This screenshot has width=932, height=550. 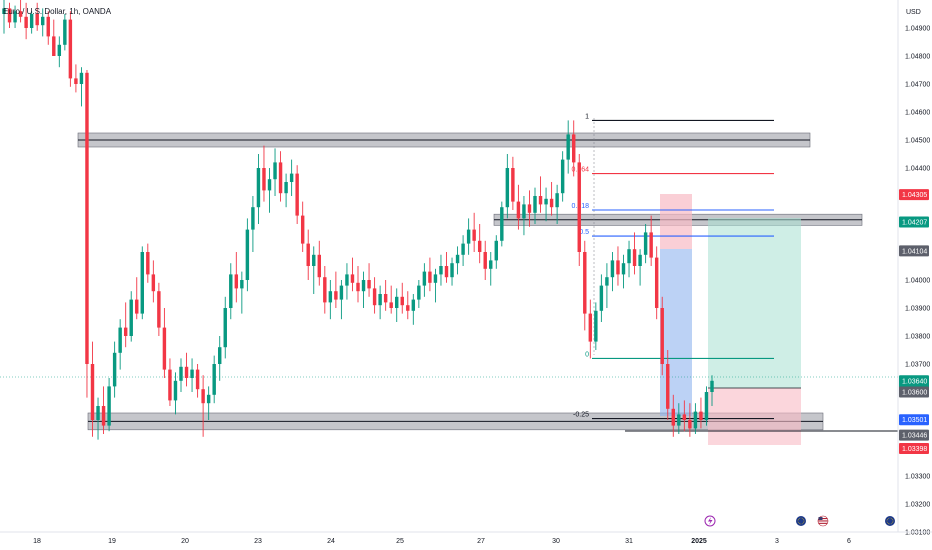 I want to click on price-badge: 1.03446, so click(x=914, y=435).